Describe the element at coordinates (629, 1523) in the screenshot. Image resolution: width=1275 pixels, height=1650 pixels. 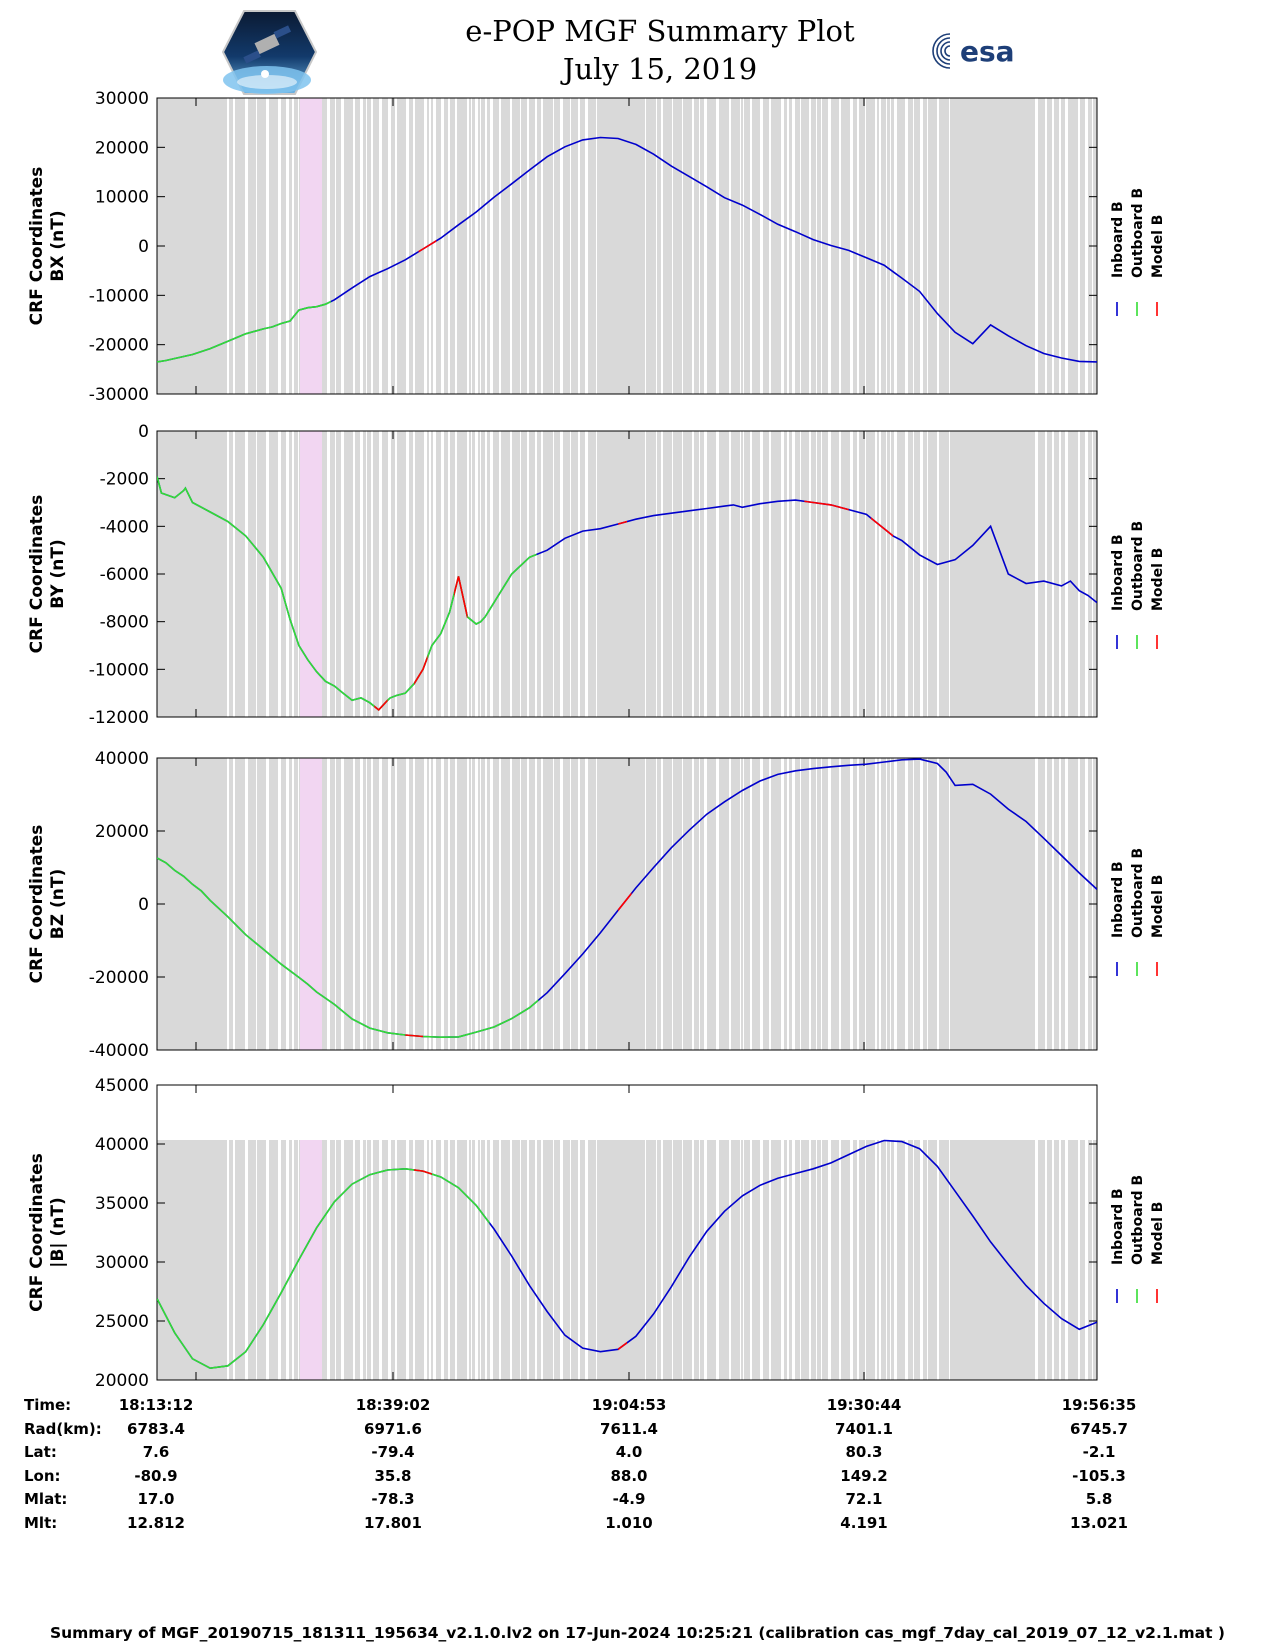
I see `ephemeris-value: 1.010` at that location.